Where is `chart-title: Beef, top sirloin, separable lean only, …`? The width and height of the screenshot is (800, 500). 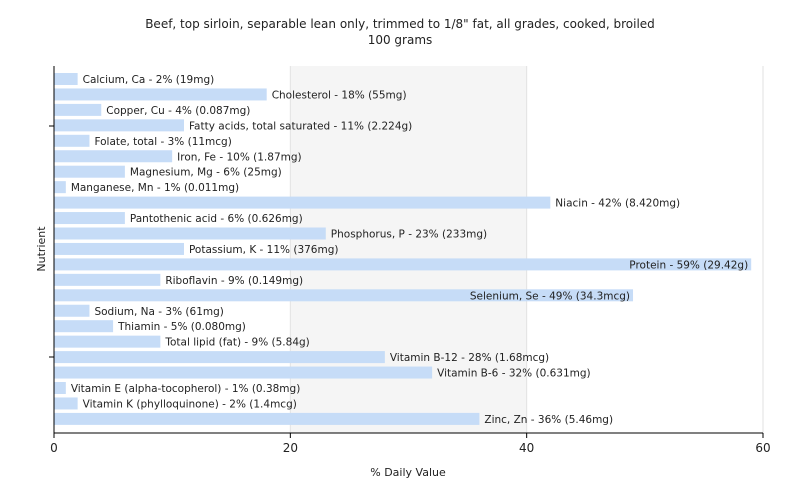
chart-title: Beef, top sirloin, separable lean only, … is located at coordinates (400, 24).